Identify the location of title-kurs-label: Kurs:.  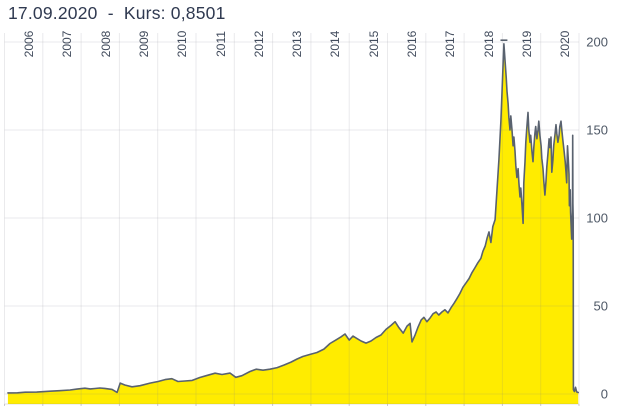
(144, 13).